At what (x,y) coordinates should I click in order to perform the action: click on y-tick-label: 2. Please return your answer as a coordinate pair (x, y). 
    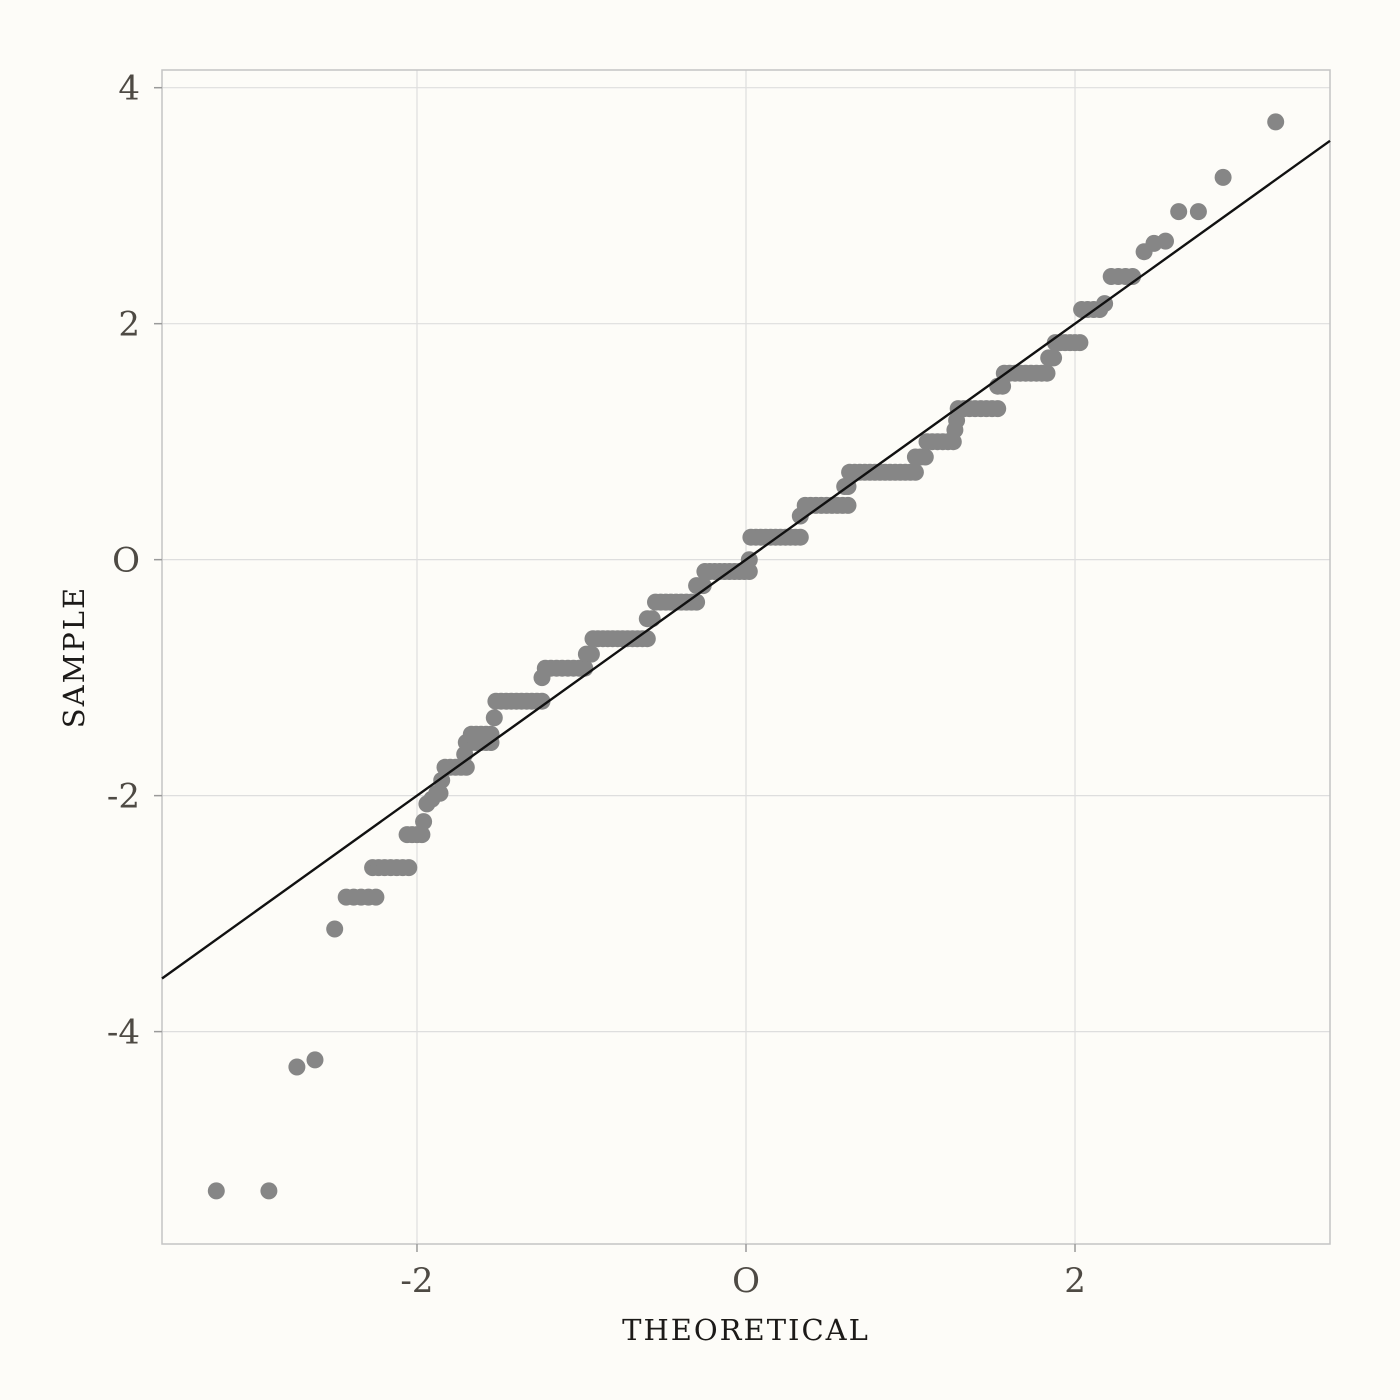
    Looking at the image, I should click on (129, 325).